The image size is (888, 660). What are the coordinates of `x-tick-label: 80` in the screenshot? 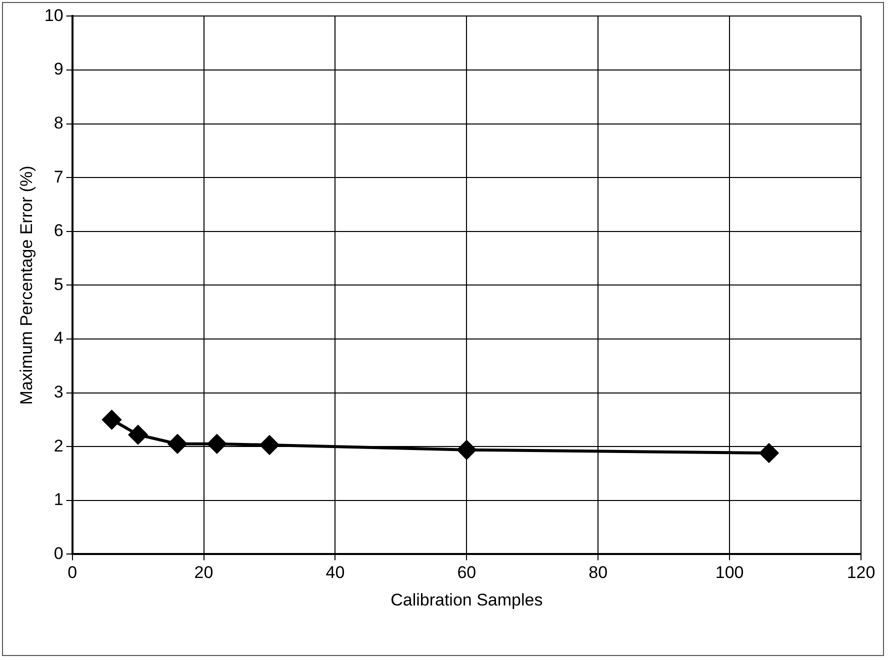 It's located at (598, 572).